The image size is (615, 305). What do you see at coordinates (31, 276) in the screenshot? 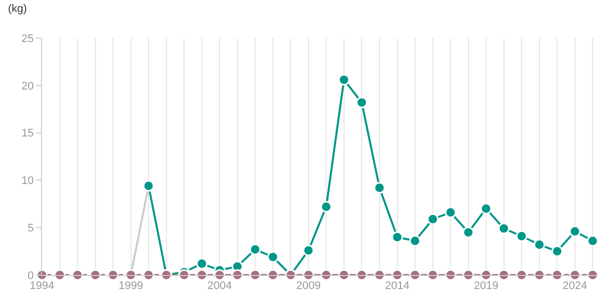
I see `y-tick-label: 0` at bounding box center [31, 276].